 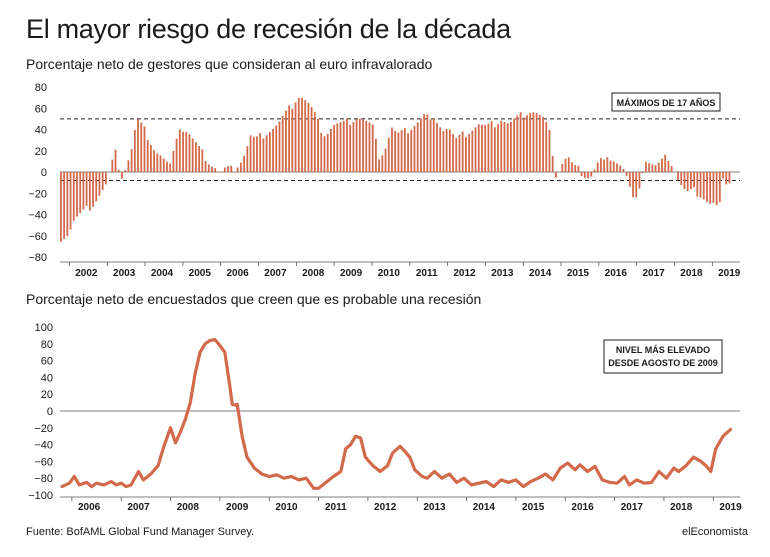 What do you see at coordinates (47, 395) in the screenshot?
I see `c2-ytick-4: 20` at bounding box center [47, 395].